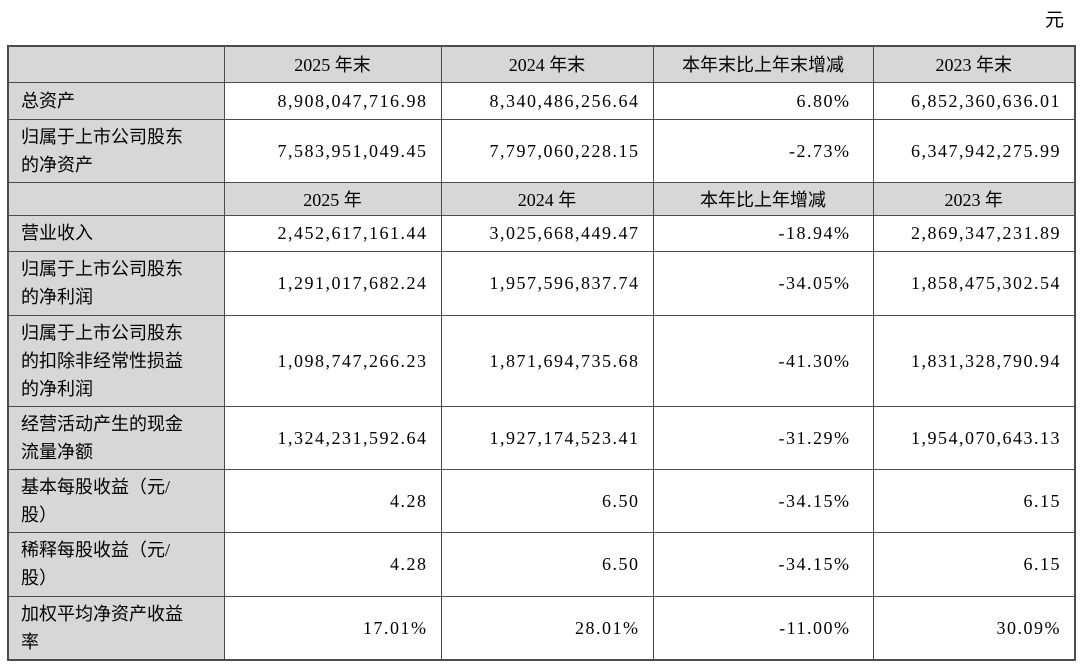  I want to click on table-row: 加权平均净资产收益率 17.01% 28.01% -11.00% 30.09%, so click(541, 627).